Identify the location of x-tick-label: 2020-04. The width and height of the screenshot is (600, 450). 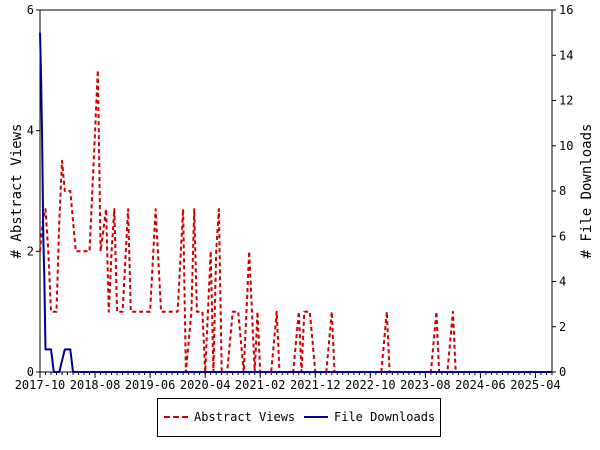
(205, 385).